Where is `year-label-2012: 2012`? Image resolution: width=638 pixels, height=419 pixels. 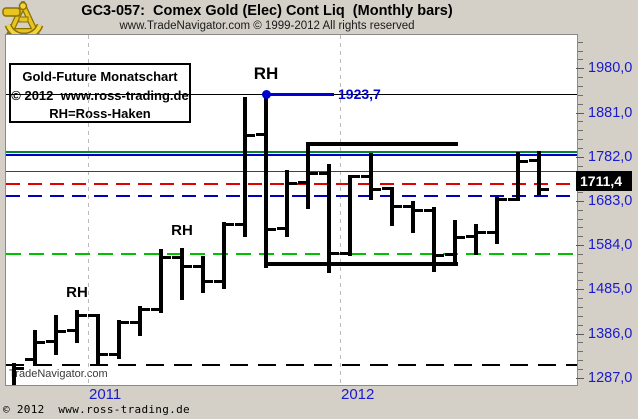
year-label-2012: 2012 is located at coordinates (358, 394).